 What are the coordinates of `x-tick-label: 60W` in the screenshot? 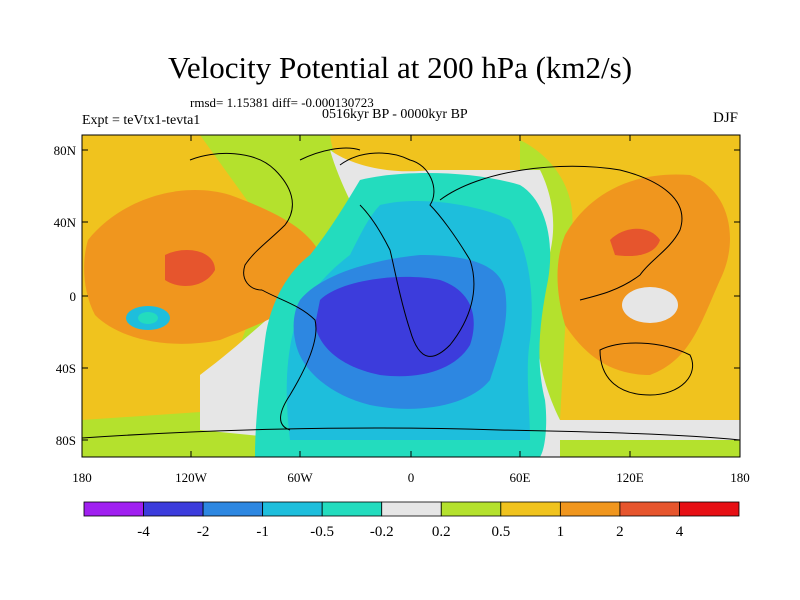 It's located at (300, 477).